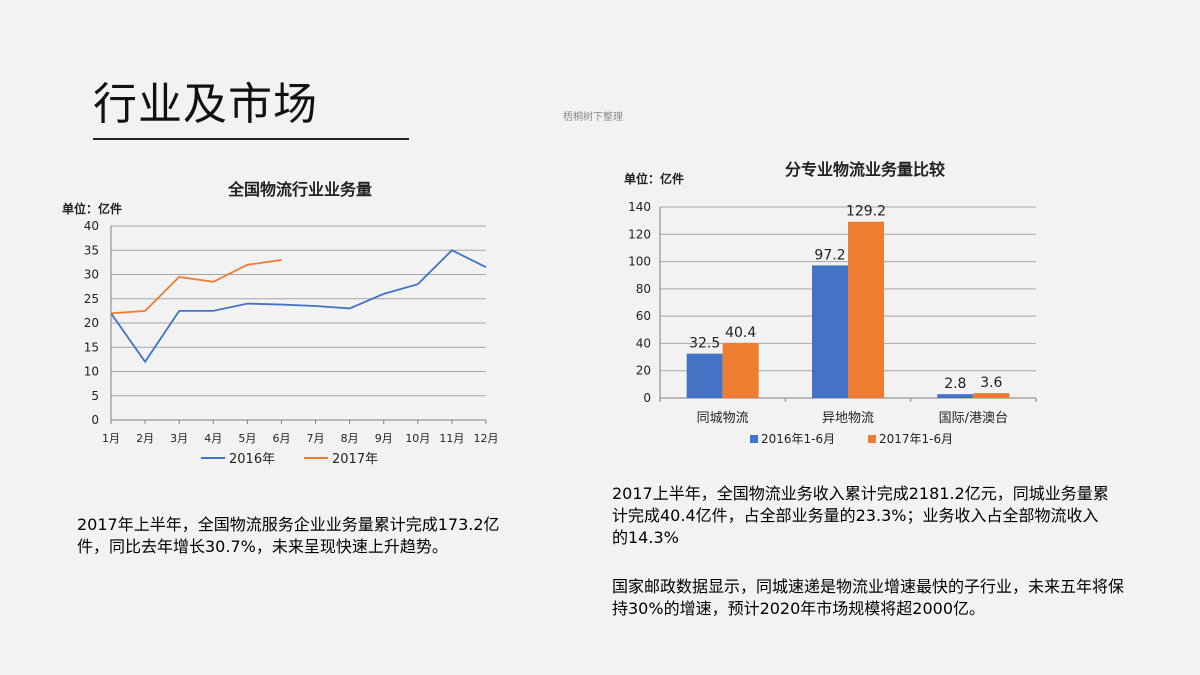 This screenshot has height=675, width=1200. What do you see at coordinates (639, 234) in the screenshot?
I see `y-tick-label: 120` at bounding box center [639, 234].